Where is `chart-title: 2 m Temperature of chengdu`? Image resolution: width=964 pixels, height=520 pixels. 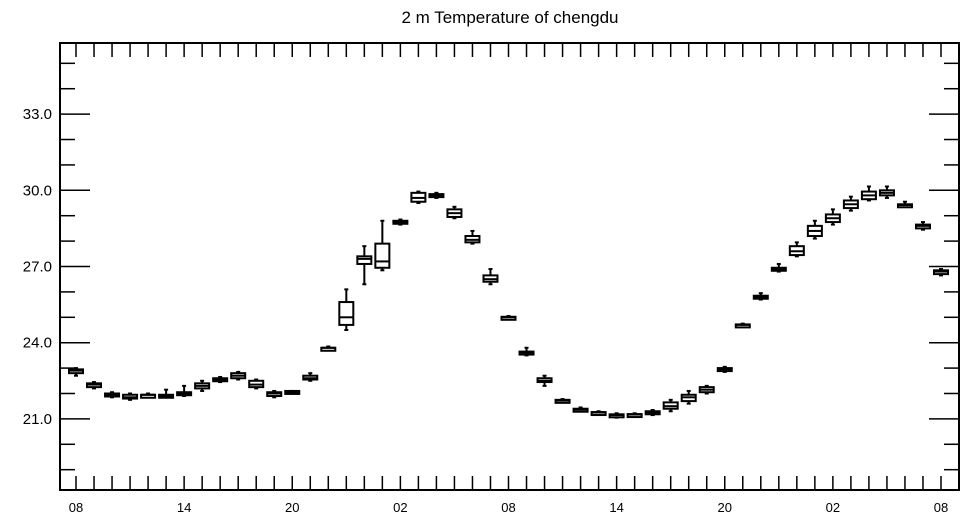 chart-title: 2 m Temperature of chengdu is located at coordinates (509, 17).